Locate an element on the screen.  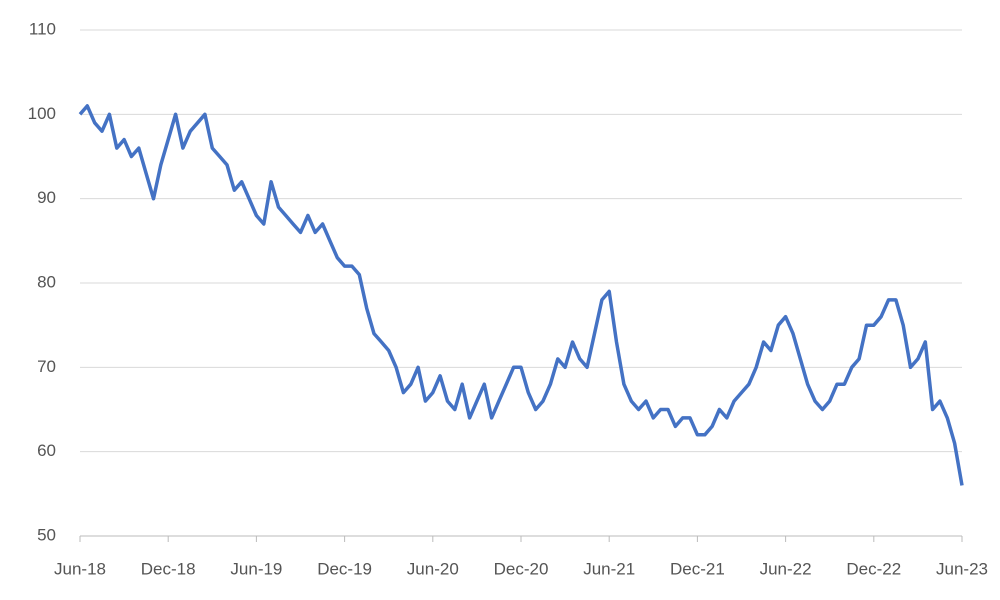
x-tick-label: Jun-20 is located at coordinates (433, 568).